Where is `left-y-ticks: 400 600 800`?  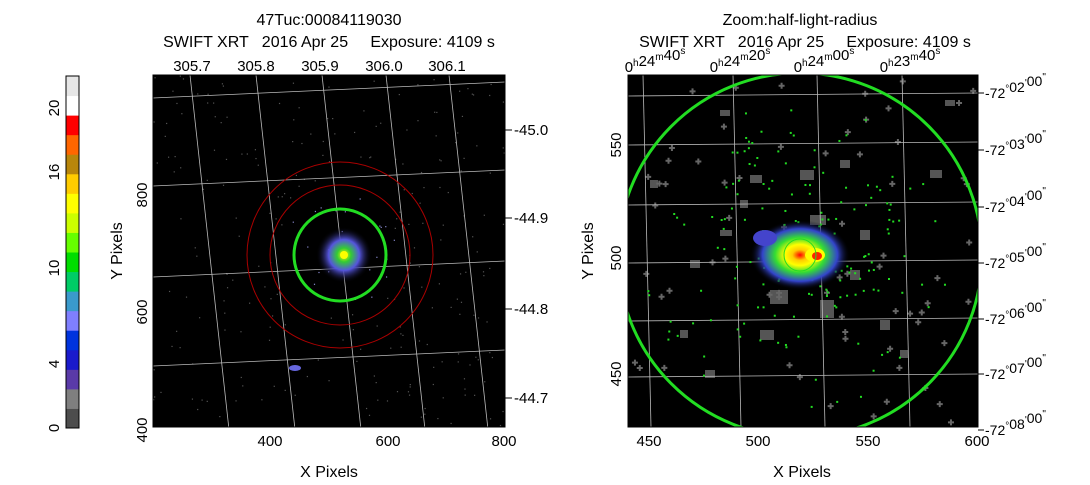
left-y-ticks: 400 600 800 is located at coordinates (142, 312).